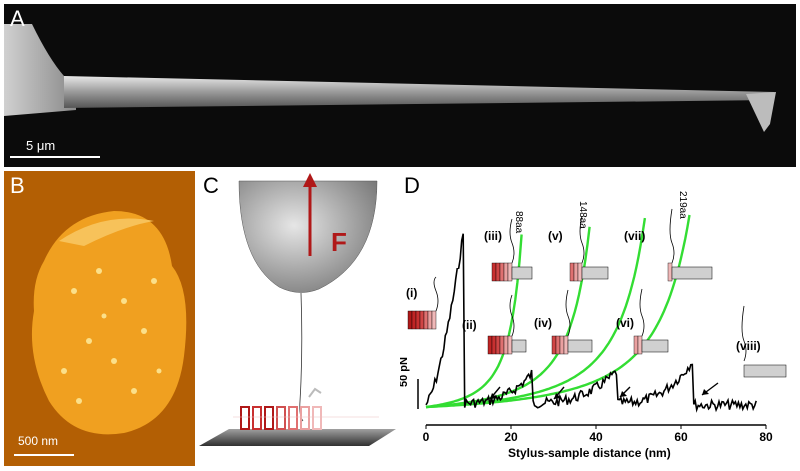  I want to click on force-arrowhead, so click(310, 180).